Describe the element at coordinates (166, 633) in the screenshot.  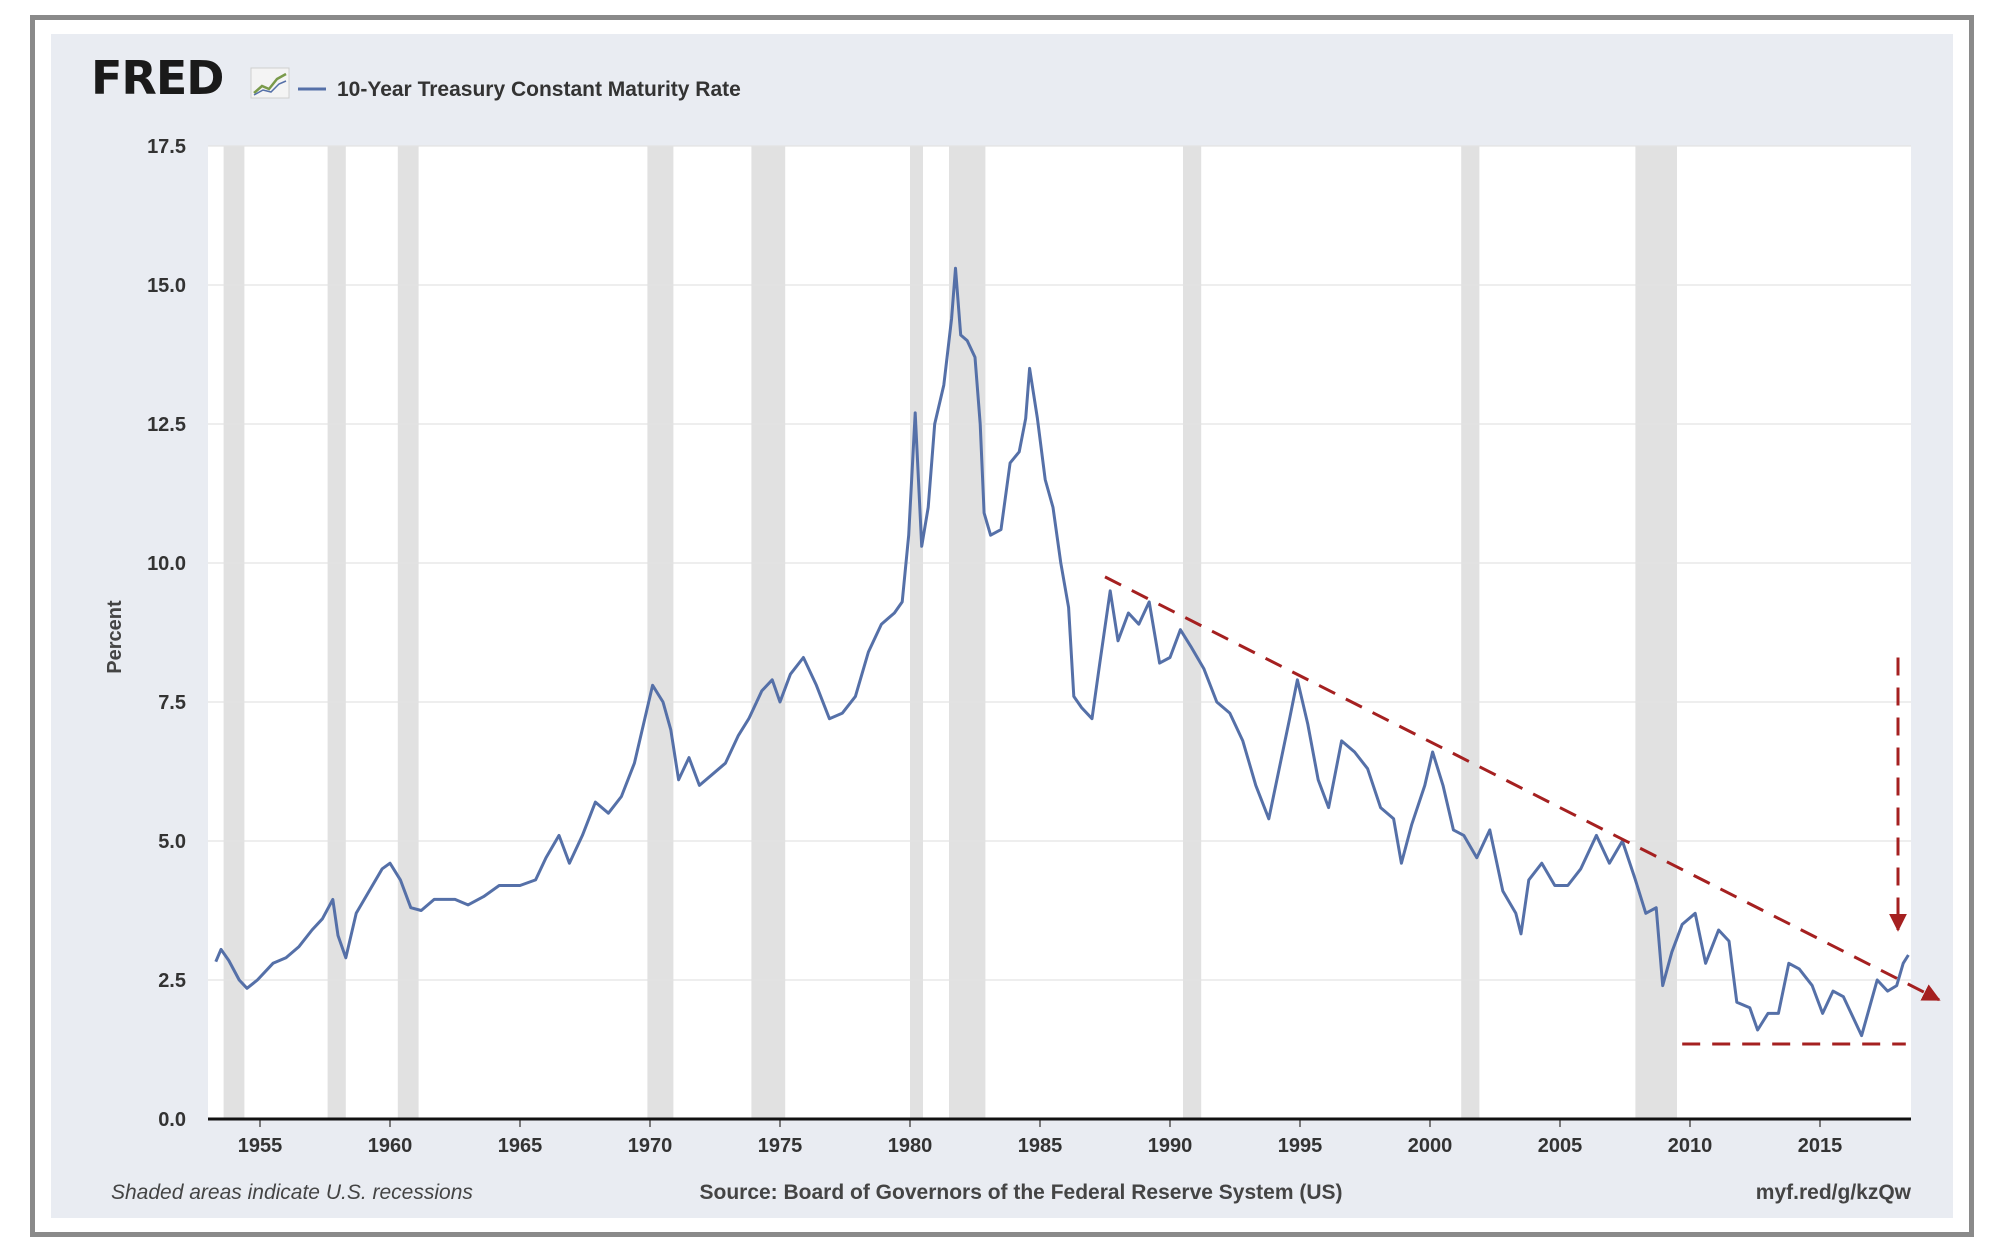
I see `y-axis-ticks: 0.0 2.5 5.0 7.5 10.0 12.5 15.0 17.5` at that location.